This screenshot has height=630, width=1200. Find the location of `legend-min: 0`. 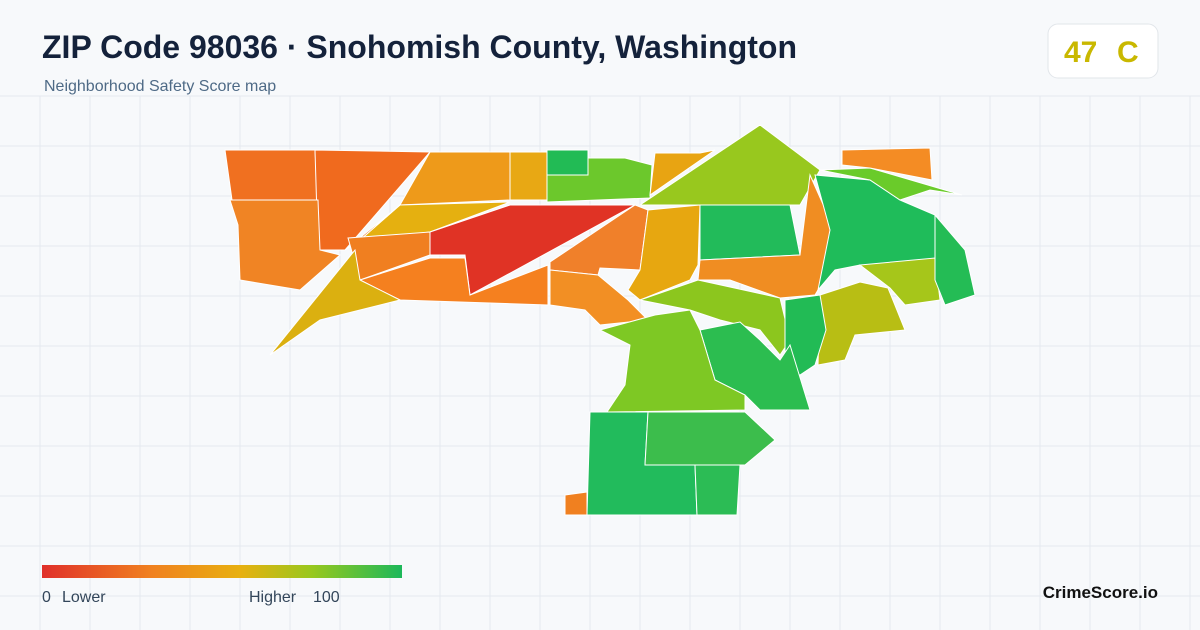

legend-min: 0 is located at coordinates (46, 597).